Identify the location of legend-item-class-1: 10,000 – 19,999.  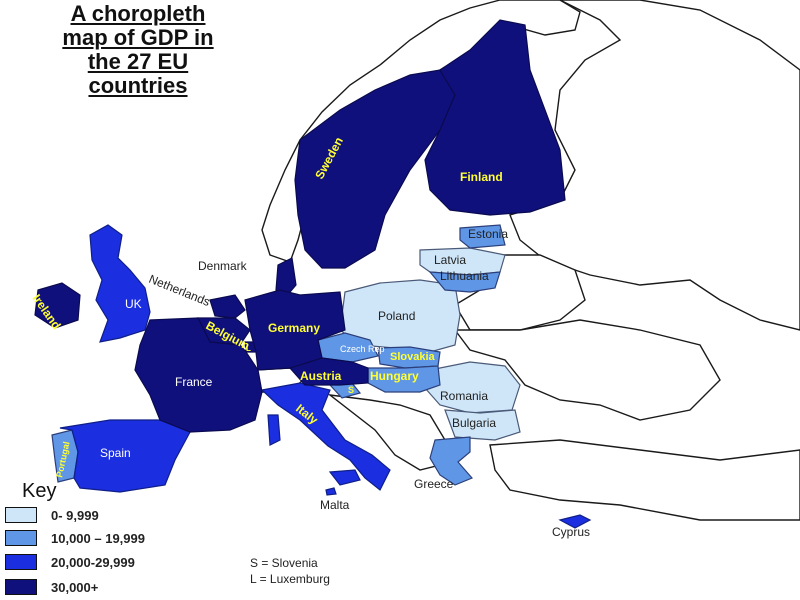
(75, 538).